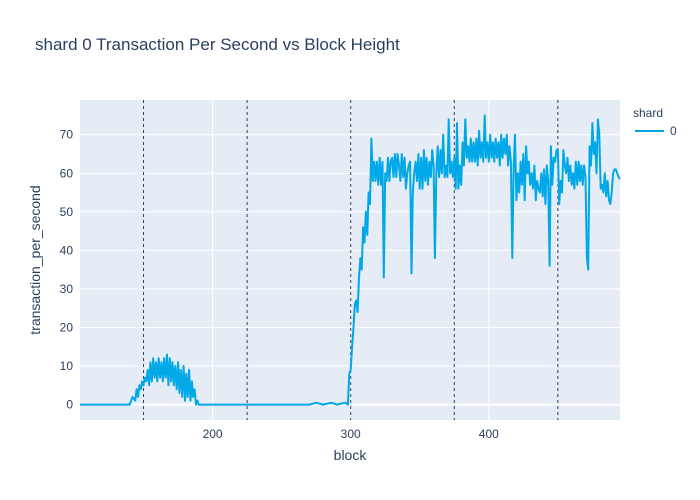 This screenshot has width=700, height=500. What do you see at coordinates (648, 113) in the screenshot?
I see `legend-title: shard` at bounding box center [648, 113].